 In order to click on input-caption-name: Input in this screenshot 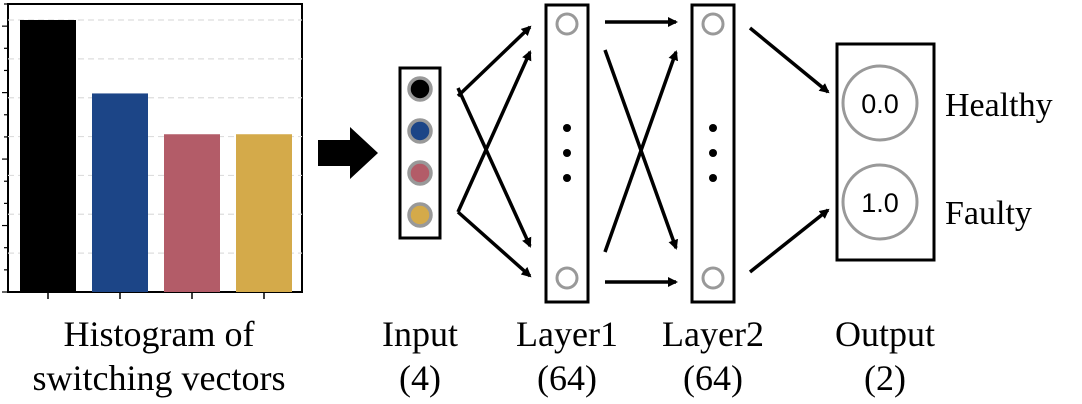, I will do `click(420, 334)`.